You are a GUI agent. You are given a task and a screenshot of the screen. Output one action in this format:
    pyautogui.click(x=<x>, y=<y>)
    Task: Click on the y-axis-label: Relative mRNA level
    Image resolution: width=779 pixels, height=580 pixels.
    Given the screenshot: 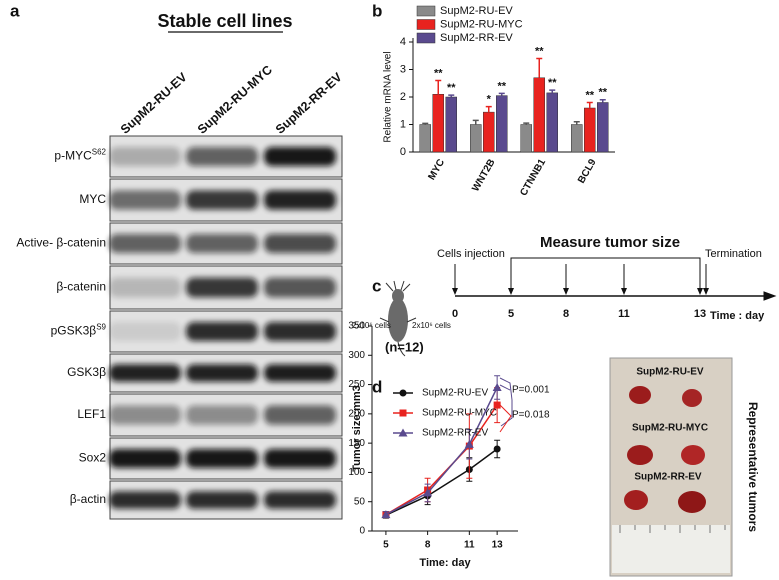 What is the action you would take?
    pyautogui.click(x=388, y=96)
    